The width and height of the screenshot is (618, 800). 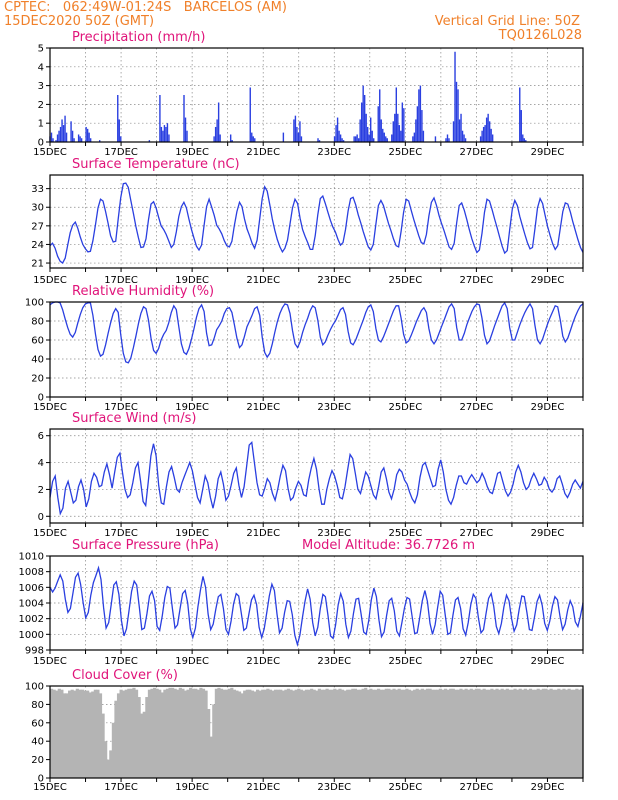 What do you see at coordinates (41, 67) in the screenshot?
I see `y-tick-label: 4` at bounding box center [41, 67].